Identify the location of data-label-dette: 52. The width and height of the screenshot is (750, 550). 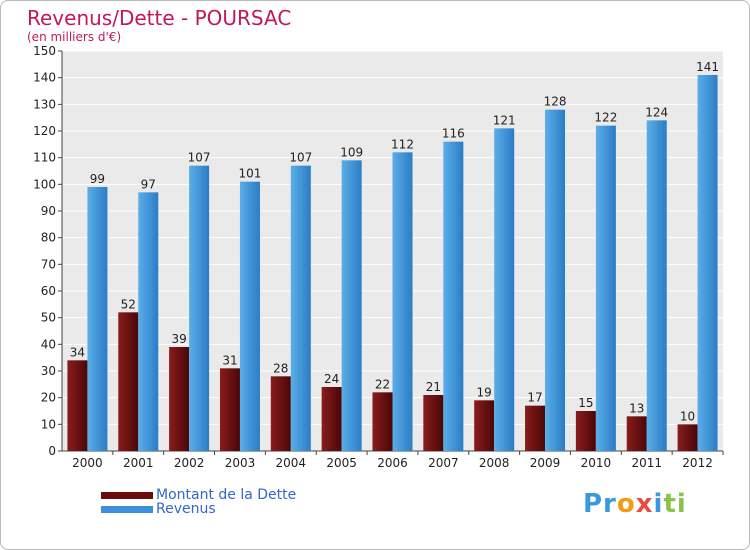
(128, 304).